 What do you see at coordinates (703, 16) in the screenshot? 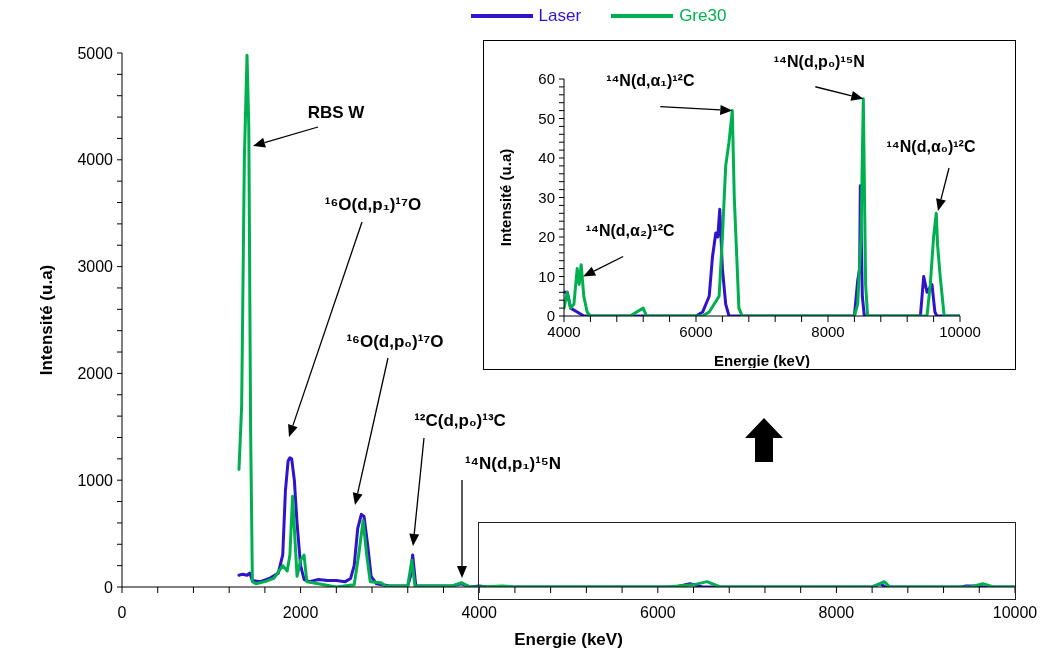
I see `legend-label: Gre30` at bounding box center [703, 16].